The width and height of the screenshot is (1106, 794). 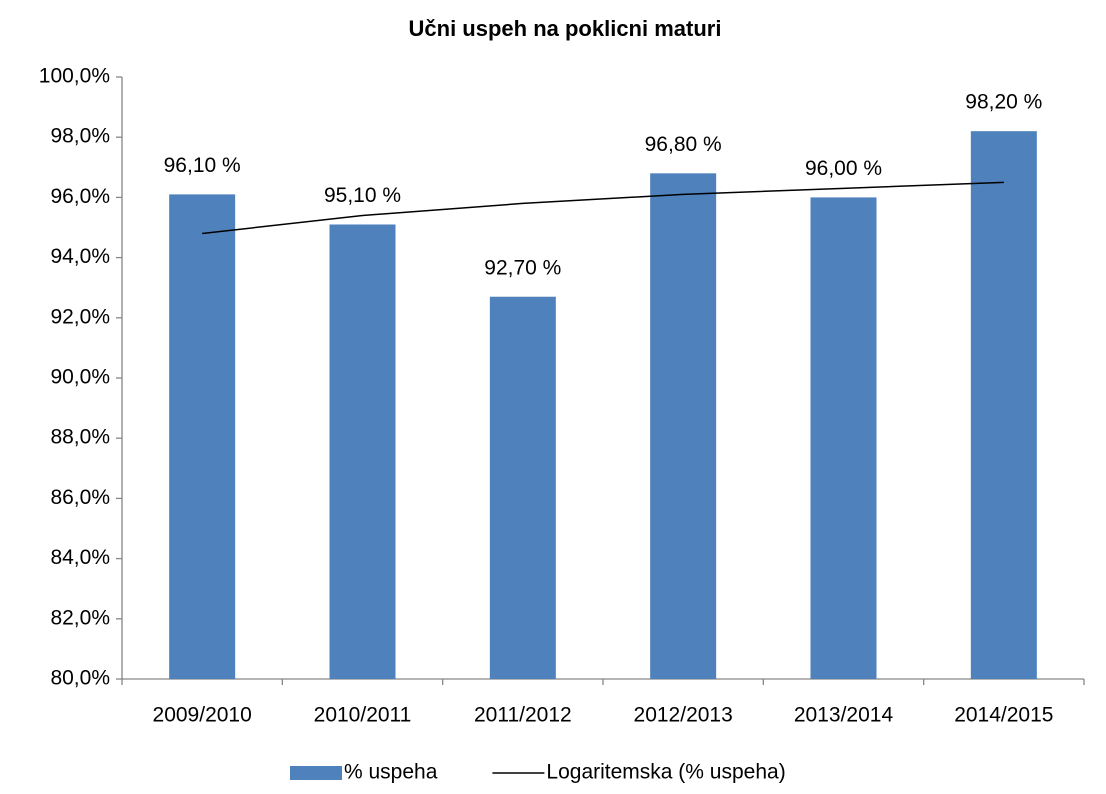 What do you see at coordinates (1003, 102) in the screenshot?
I see `data-label: 98,20 %` at bounding box center [1003, 102].